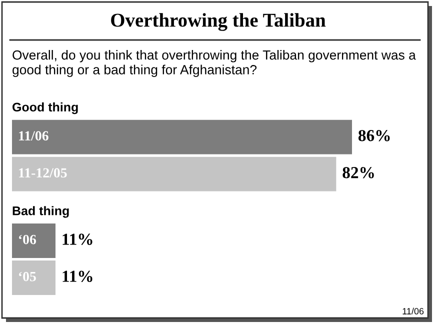 Image resolution: width=436 pixels, height=328 pixels. I want to click on data-label: 82%, so click(358, 172).